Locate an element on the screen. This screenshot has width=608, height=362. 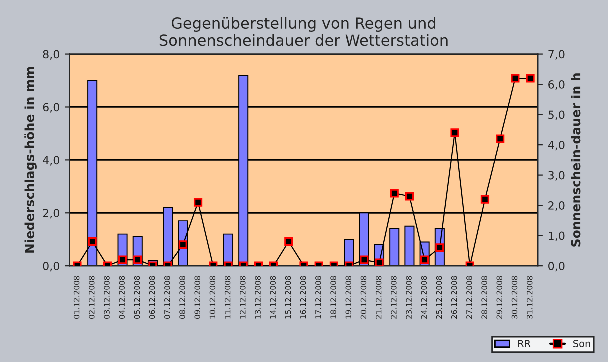
bar is located at coordinates (395, 247).